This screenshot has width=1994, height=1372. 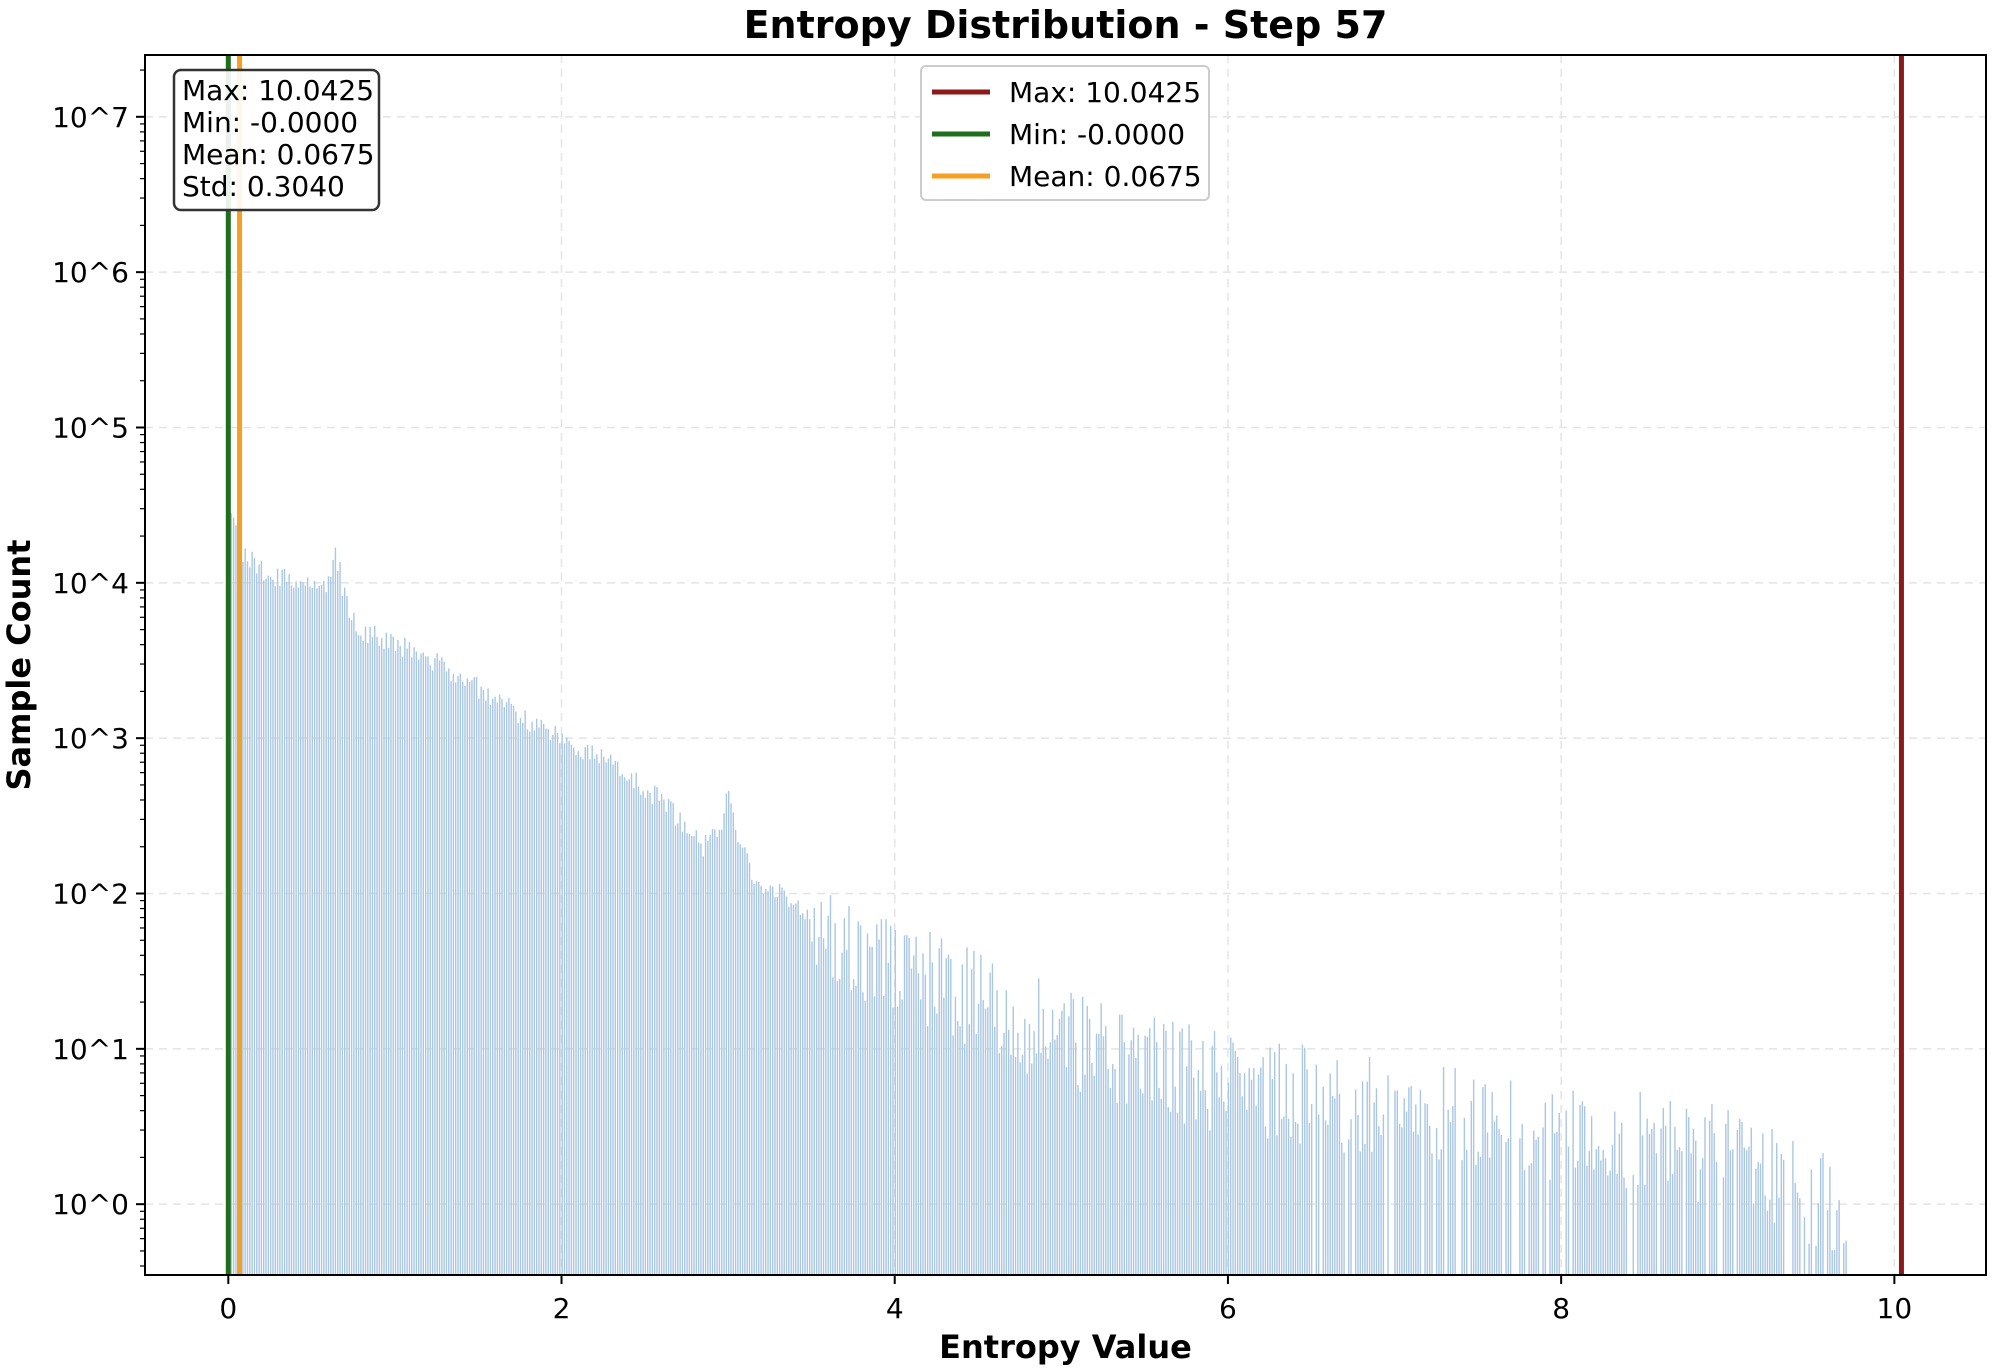 I want to click on y-tick-label: 10^6, so click(x=90, y=272).